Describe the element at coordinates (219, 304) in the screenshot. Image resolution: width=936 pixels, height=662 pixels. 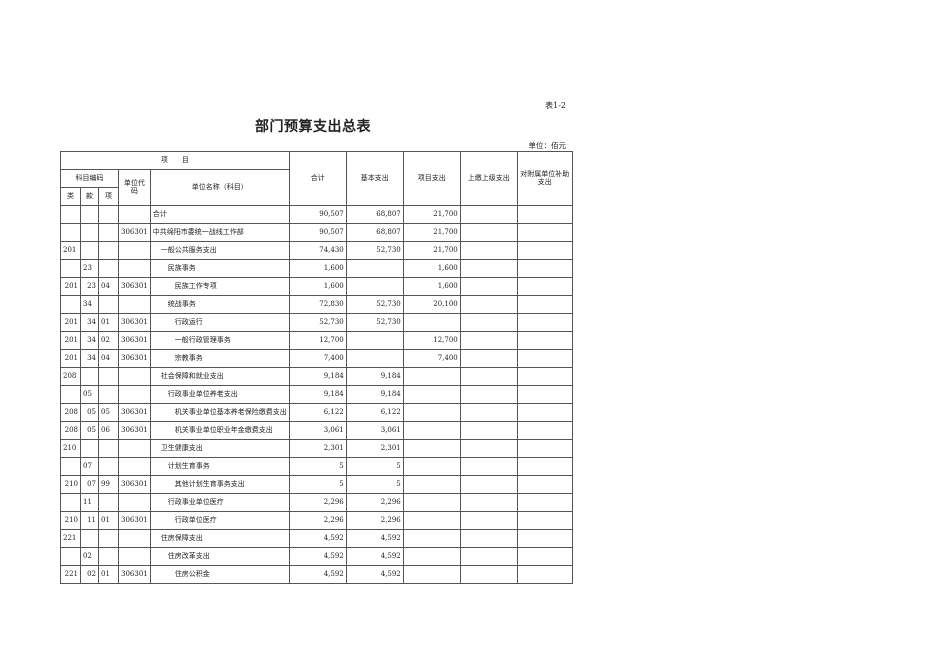
I see `row-name: 统战事务` at that location.